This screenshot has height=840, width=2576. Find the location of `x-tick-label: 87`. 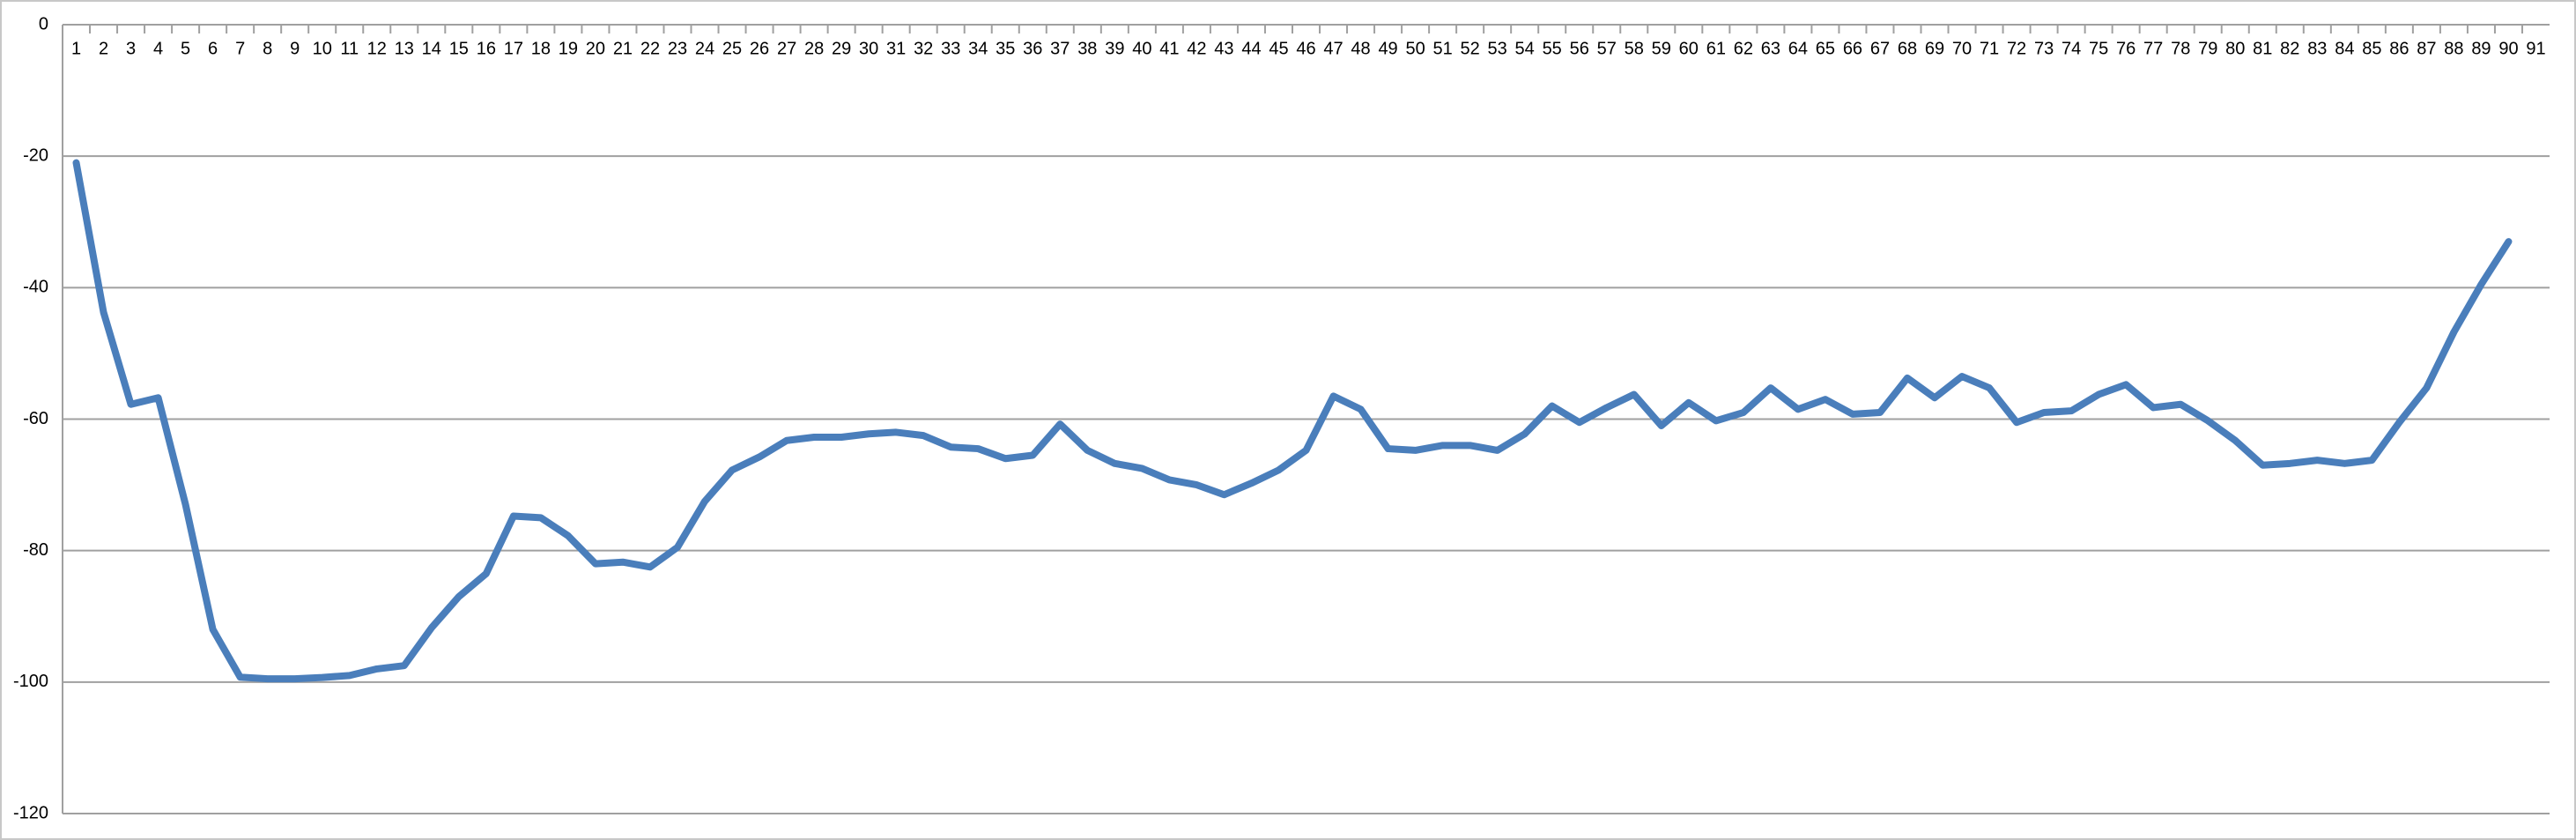

x-tick-label: 87 is located at coordinates (2427, 48).